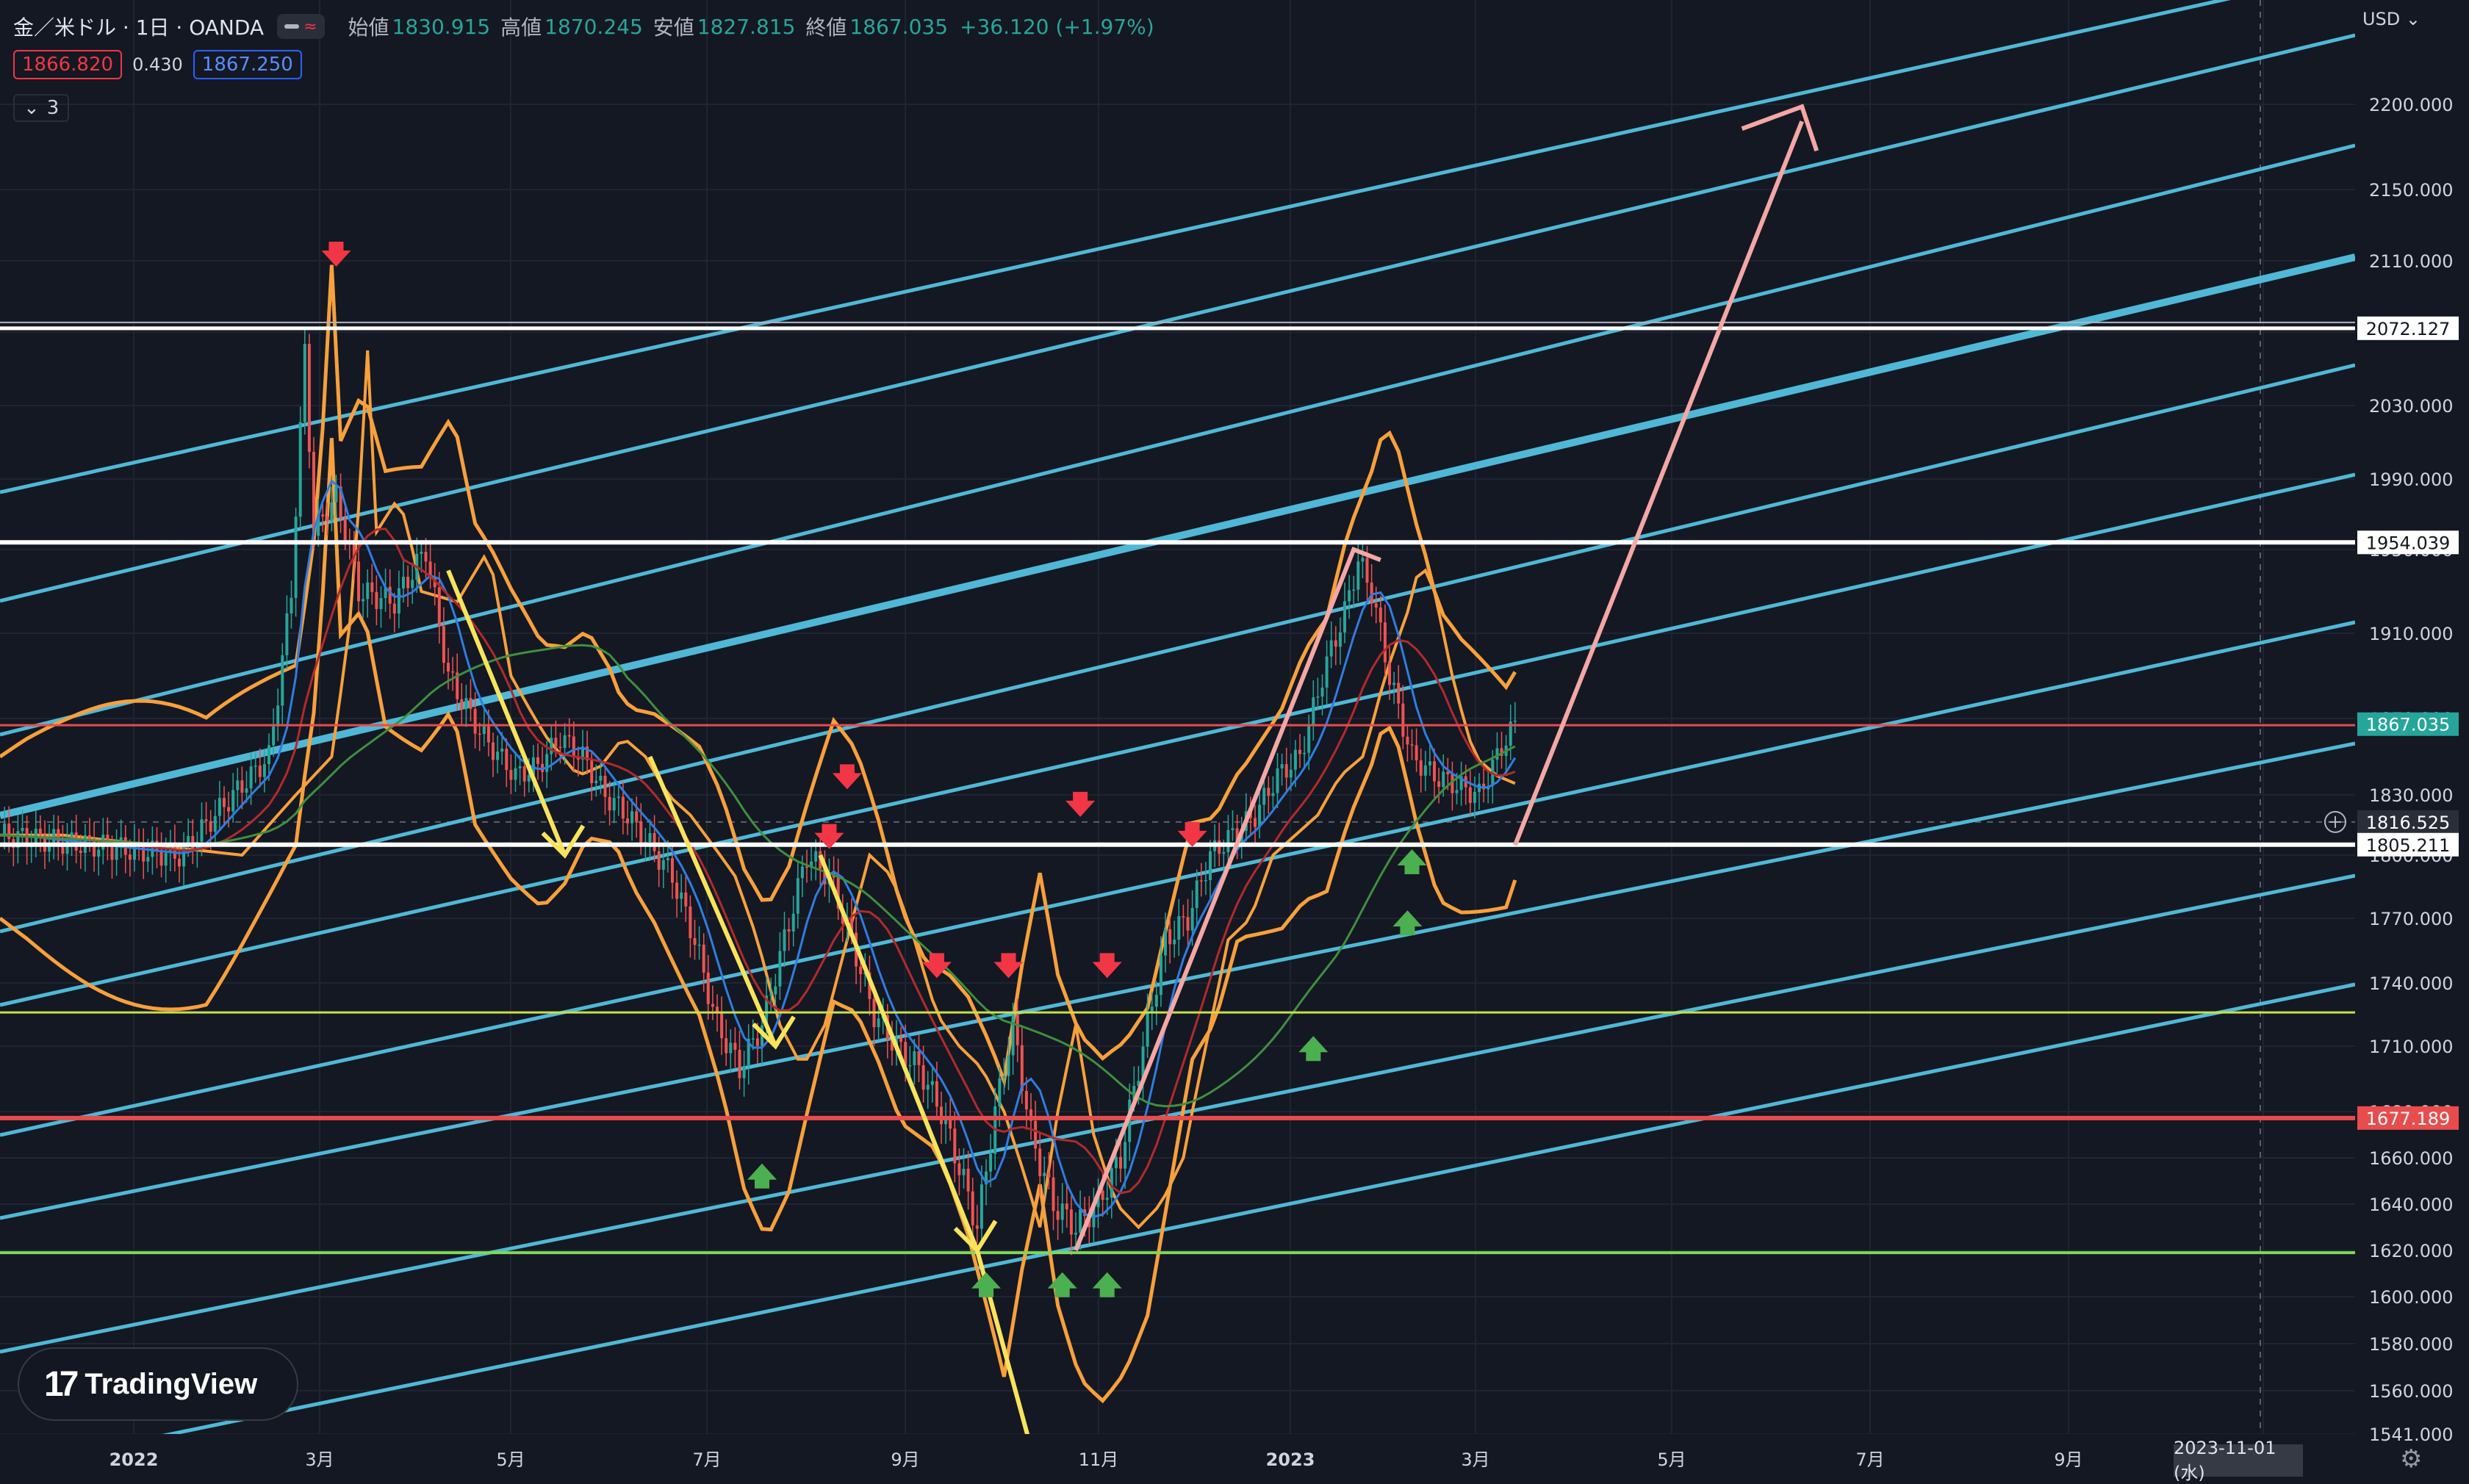 Image resolution: width=2469 pixels, height=1484 pixels. What do you see at coordinates (2408, 822) in the screenshot?
I see `price-label-badge` at bounding box center [2408, 822].